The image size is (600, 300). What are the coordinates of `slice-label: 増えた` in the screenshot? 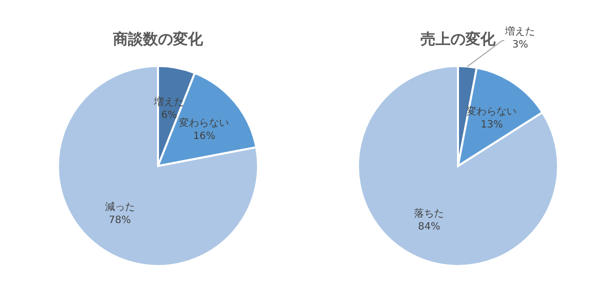 It's located at (520, 32).